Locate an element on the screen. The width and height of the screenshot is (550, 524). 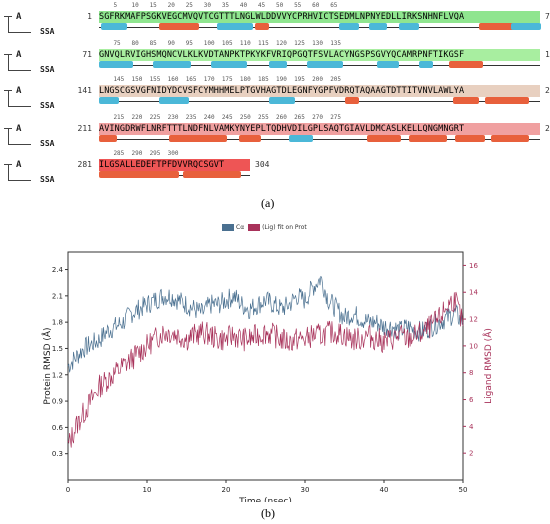
row-end-index: 70 is located at coordinates (547, 16).